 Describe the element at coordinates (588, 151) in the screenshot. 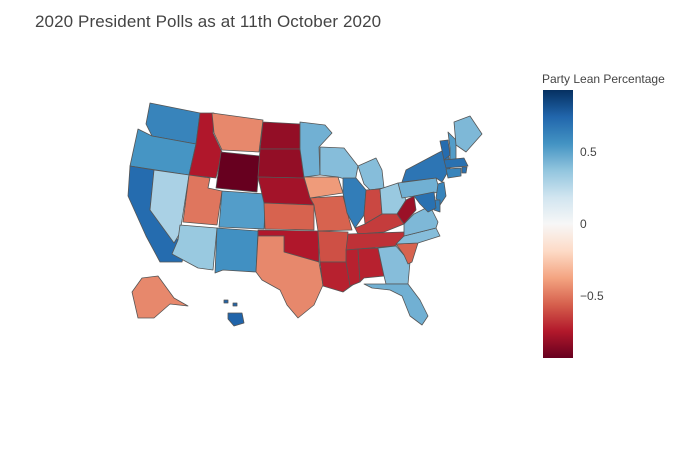

I see `colorbar-tick-label: 0.5` at that location.